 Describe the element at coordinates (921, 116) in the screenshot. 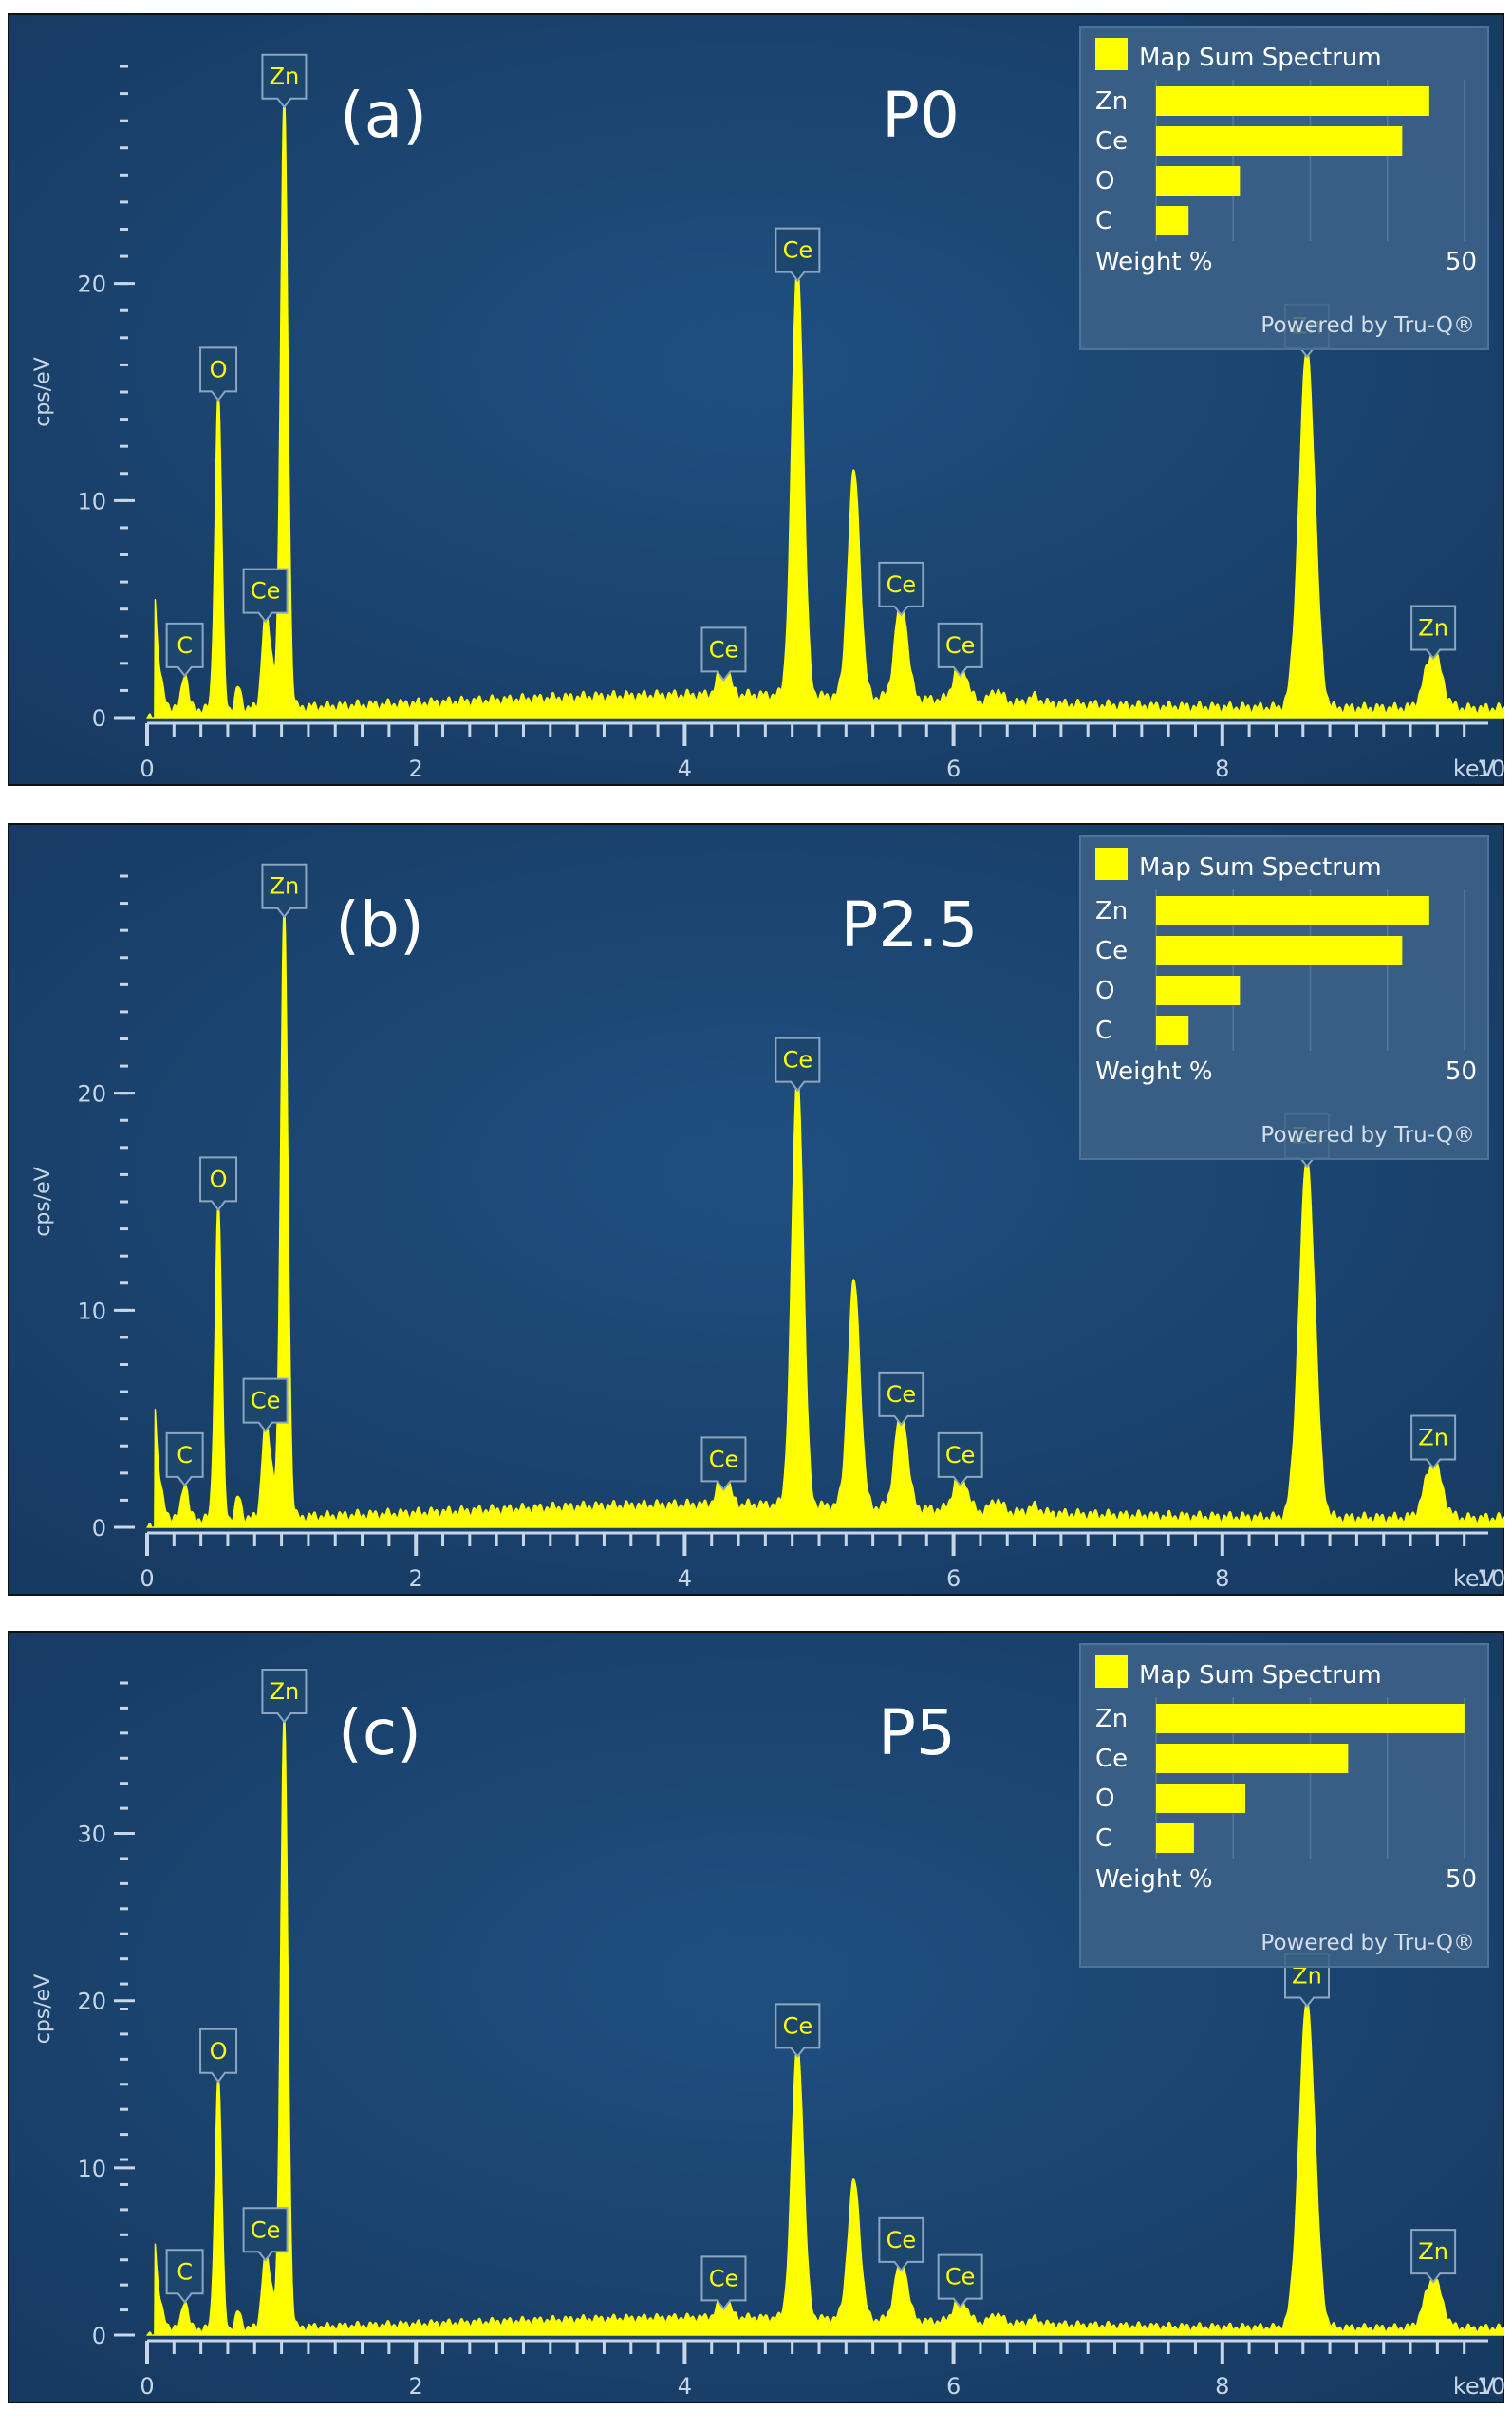

I see `sample-name: P0` at that location.